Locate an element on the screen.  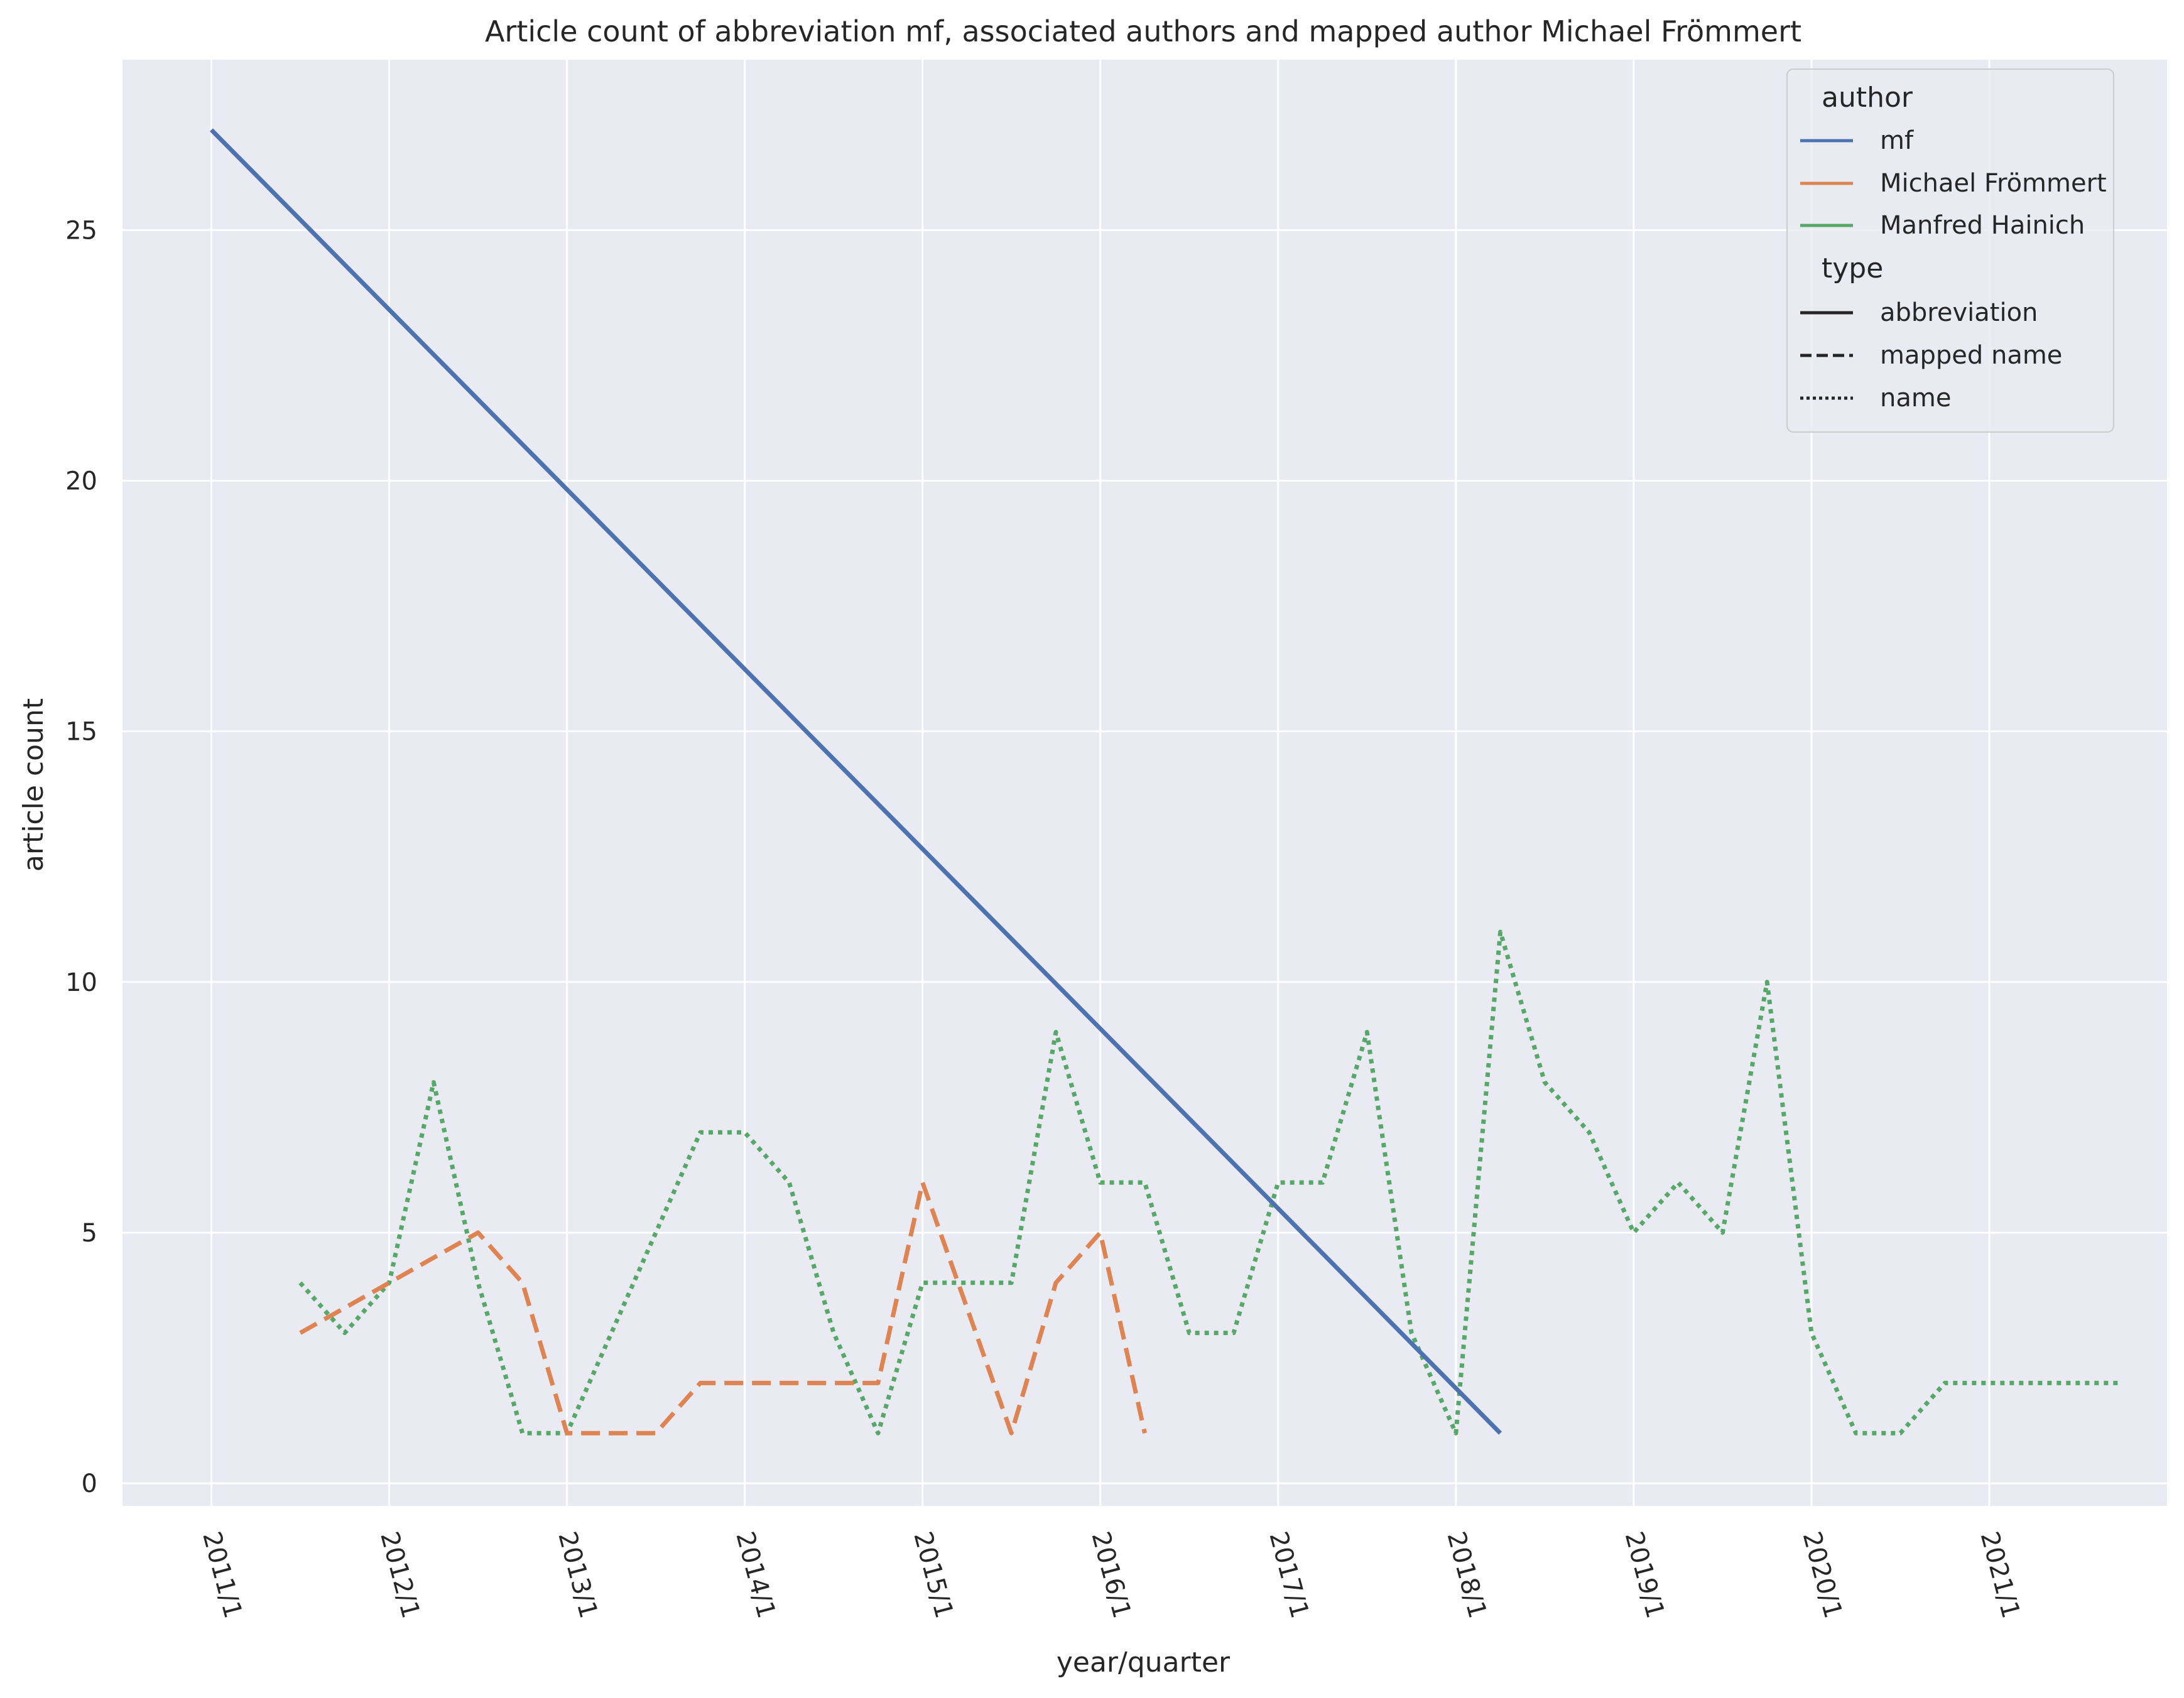
y-tick-label: 25 is located at coordinates (81, 231).